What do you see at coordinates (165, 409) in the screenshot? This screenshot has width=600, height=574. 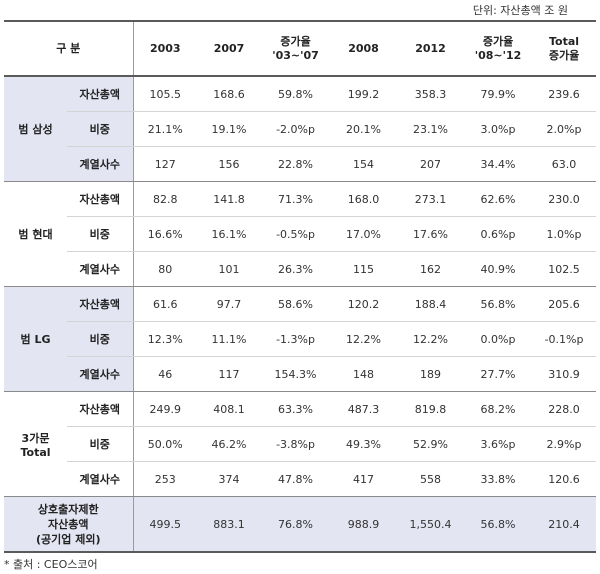 I see `value-cell: 249.9` at bounding box center [165, 409].